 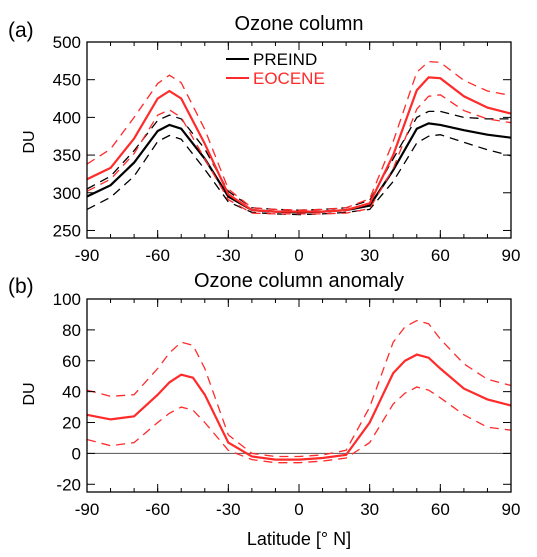 I want to click on y-tick-label: -20, so click(x=68, y=484).